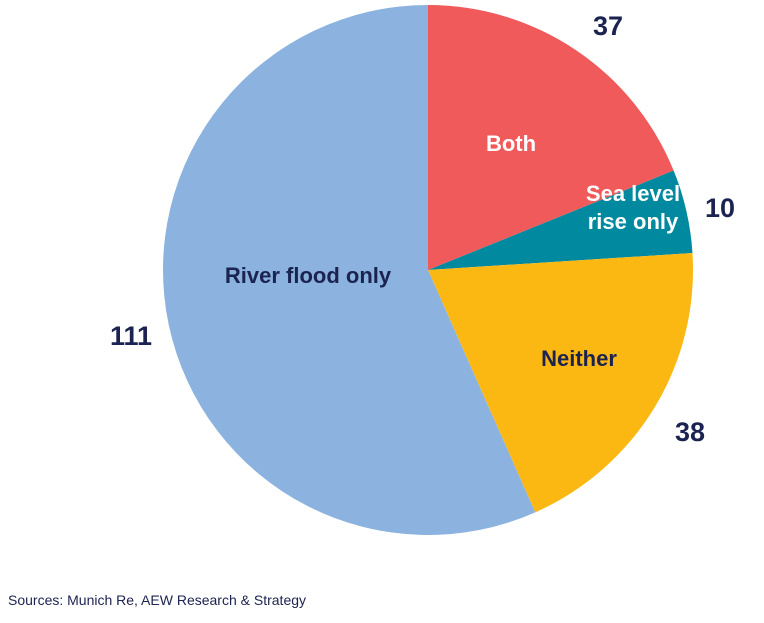 Image resolution: width=764 pixels, height=623 pixels. What do you see at coordinates (633, 221) in the screenshot?
I see `slice-label-line: rise only` at bounding box center [633, 221].